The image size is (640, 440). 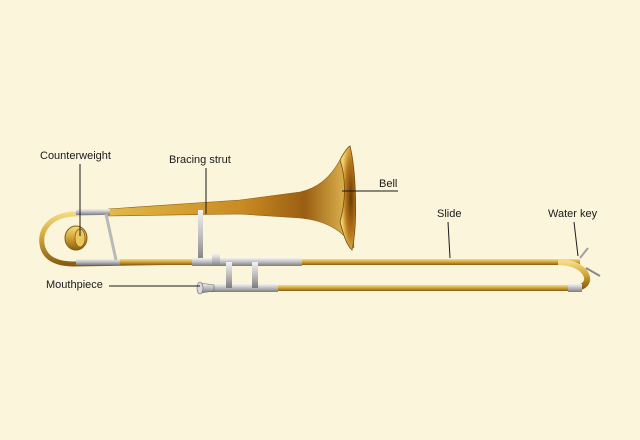 What do you see at coordinates (111, 237) in the screenshot?
I see `tuning-slide-brace-diagonal` at bounding box center [111, 237].